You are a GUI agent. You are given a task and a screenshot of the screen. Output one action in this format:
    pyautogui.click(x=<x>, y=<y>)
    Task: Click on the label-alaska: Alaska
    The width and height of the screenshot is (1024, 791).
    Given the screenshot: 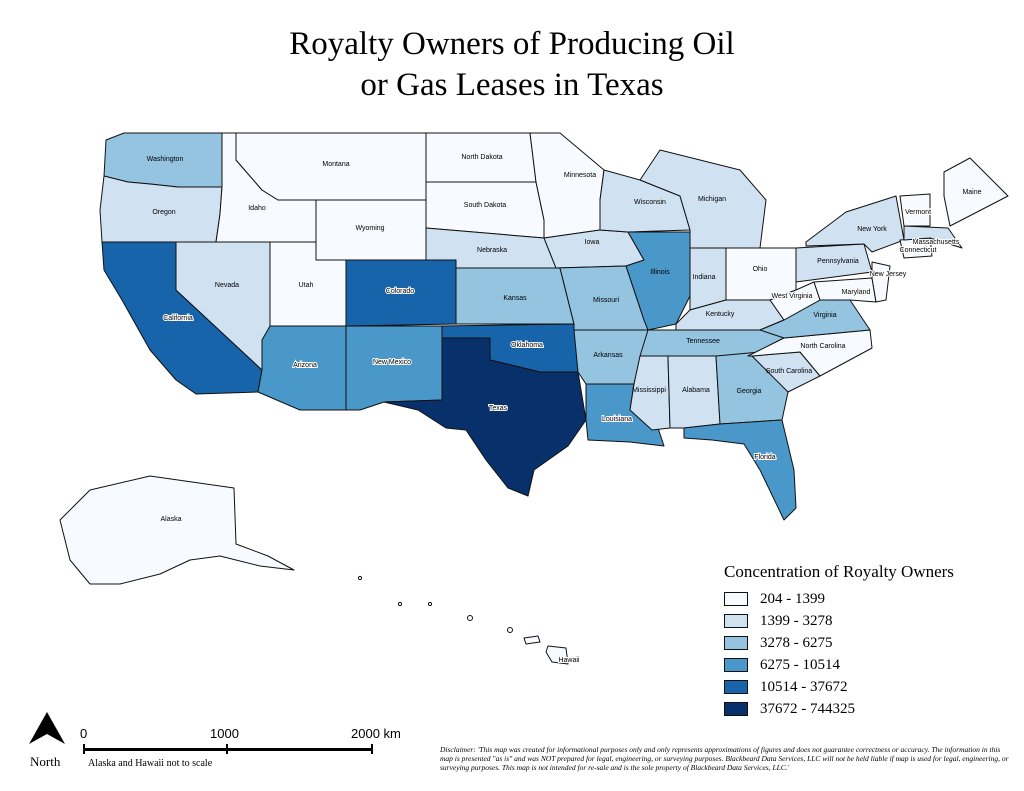 What is the action you would take?
    pyautogui.click(x=170, y=519)
    